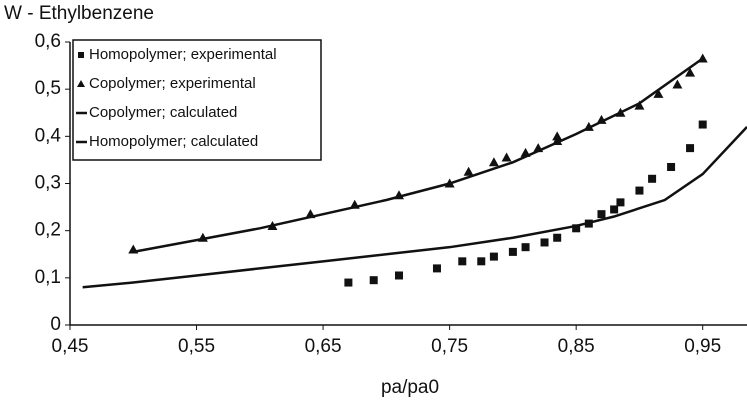  I want to click on chart-title: W - Ethylbenzene, so click(79, 13).